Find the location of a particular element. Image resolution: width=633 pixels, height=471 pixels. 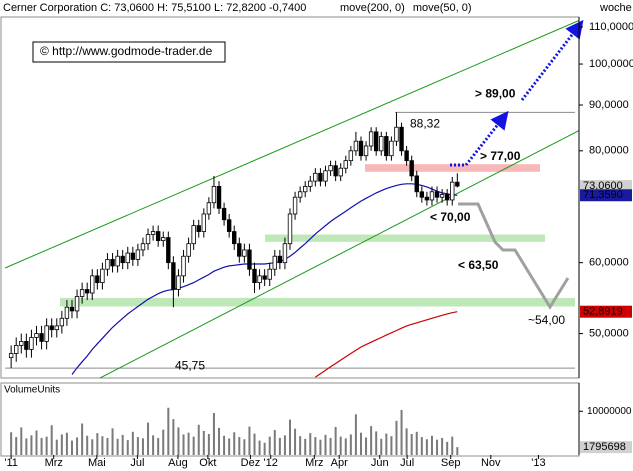

legend-entry: move(50, 0) is located at coordinates (442, 8).